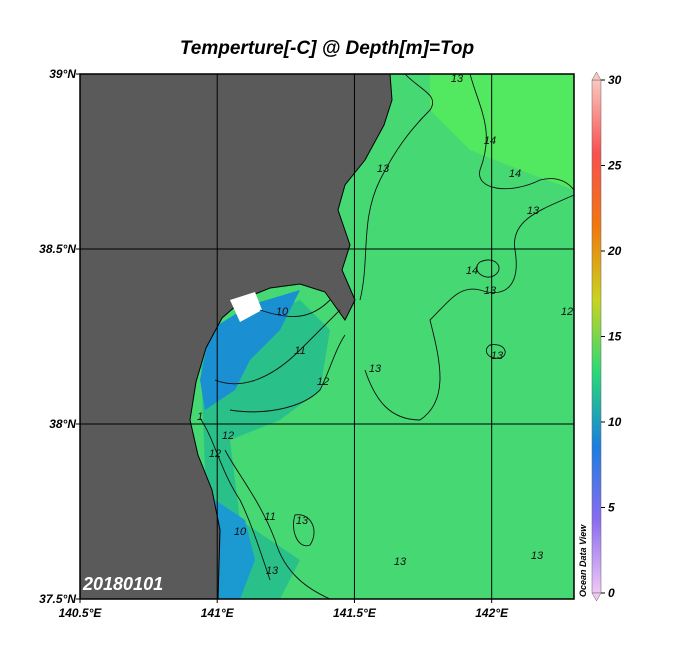 Image resolution: width=684 pixels, height=665 pixels. Describe the element at coordinates (62, 74) in the screenshot. I see `y-tick-label: 39°N` at that location.